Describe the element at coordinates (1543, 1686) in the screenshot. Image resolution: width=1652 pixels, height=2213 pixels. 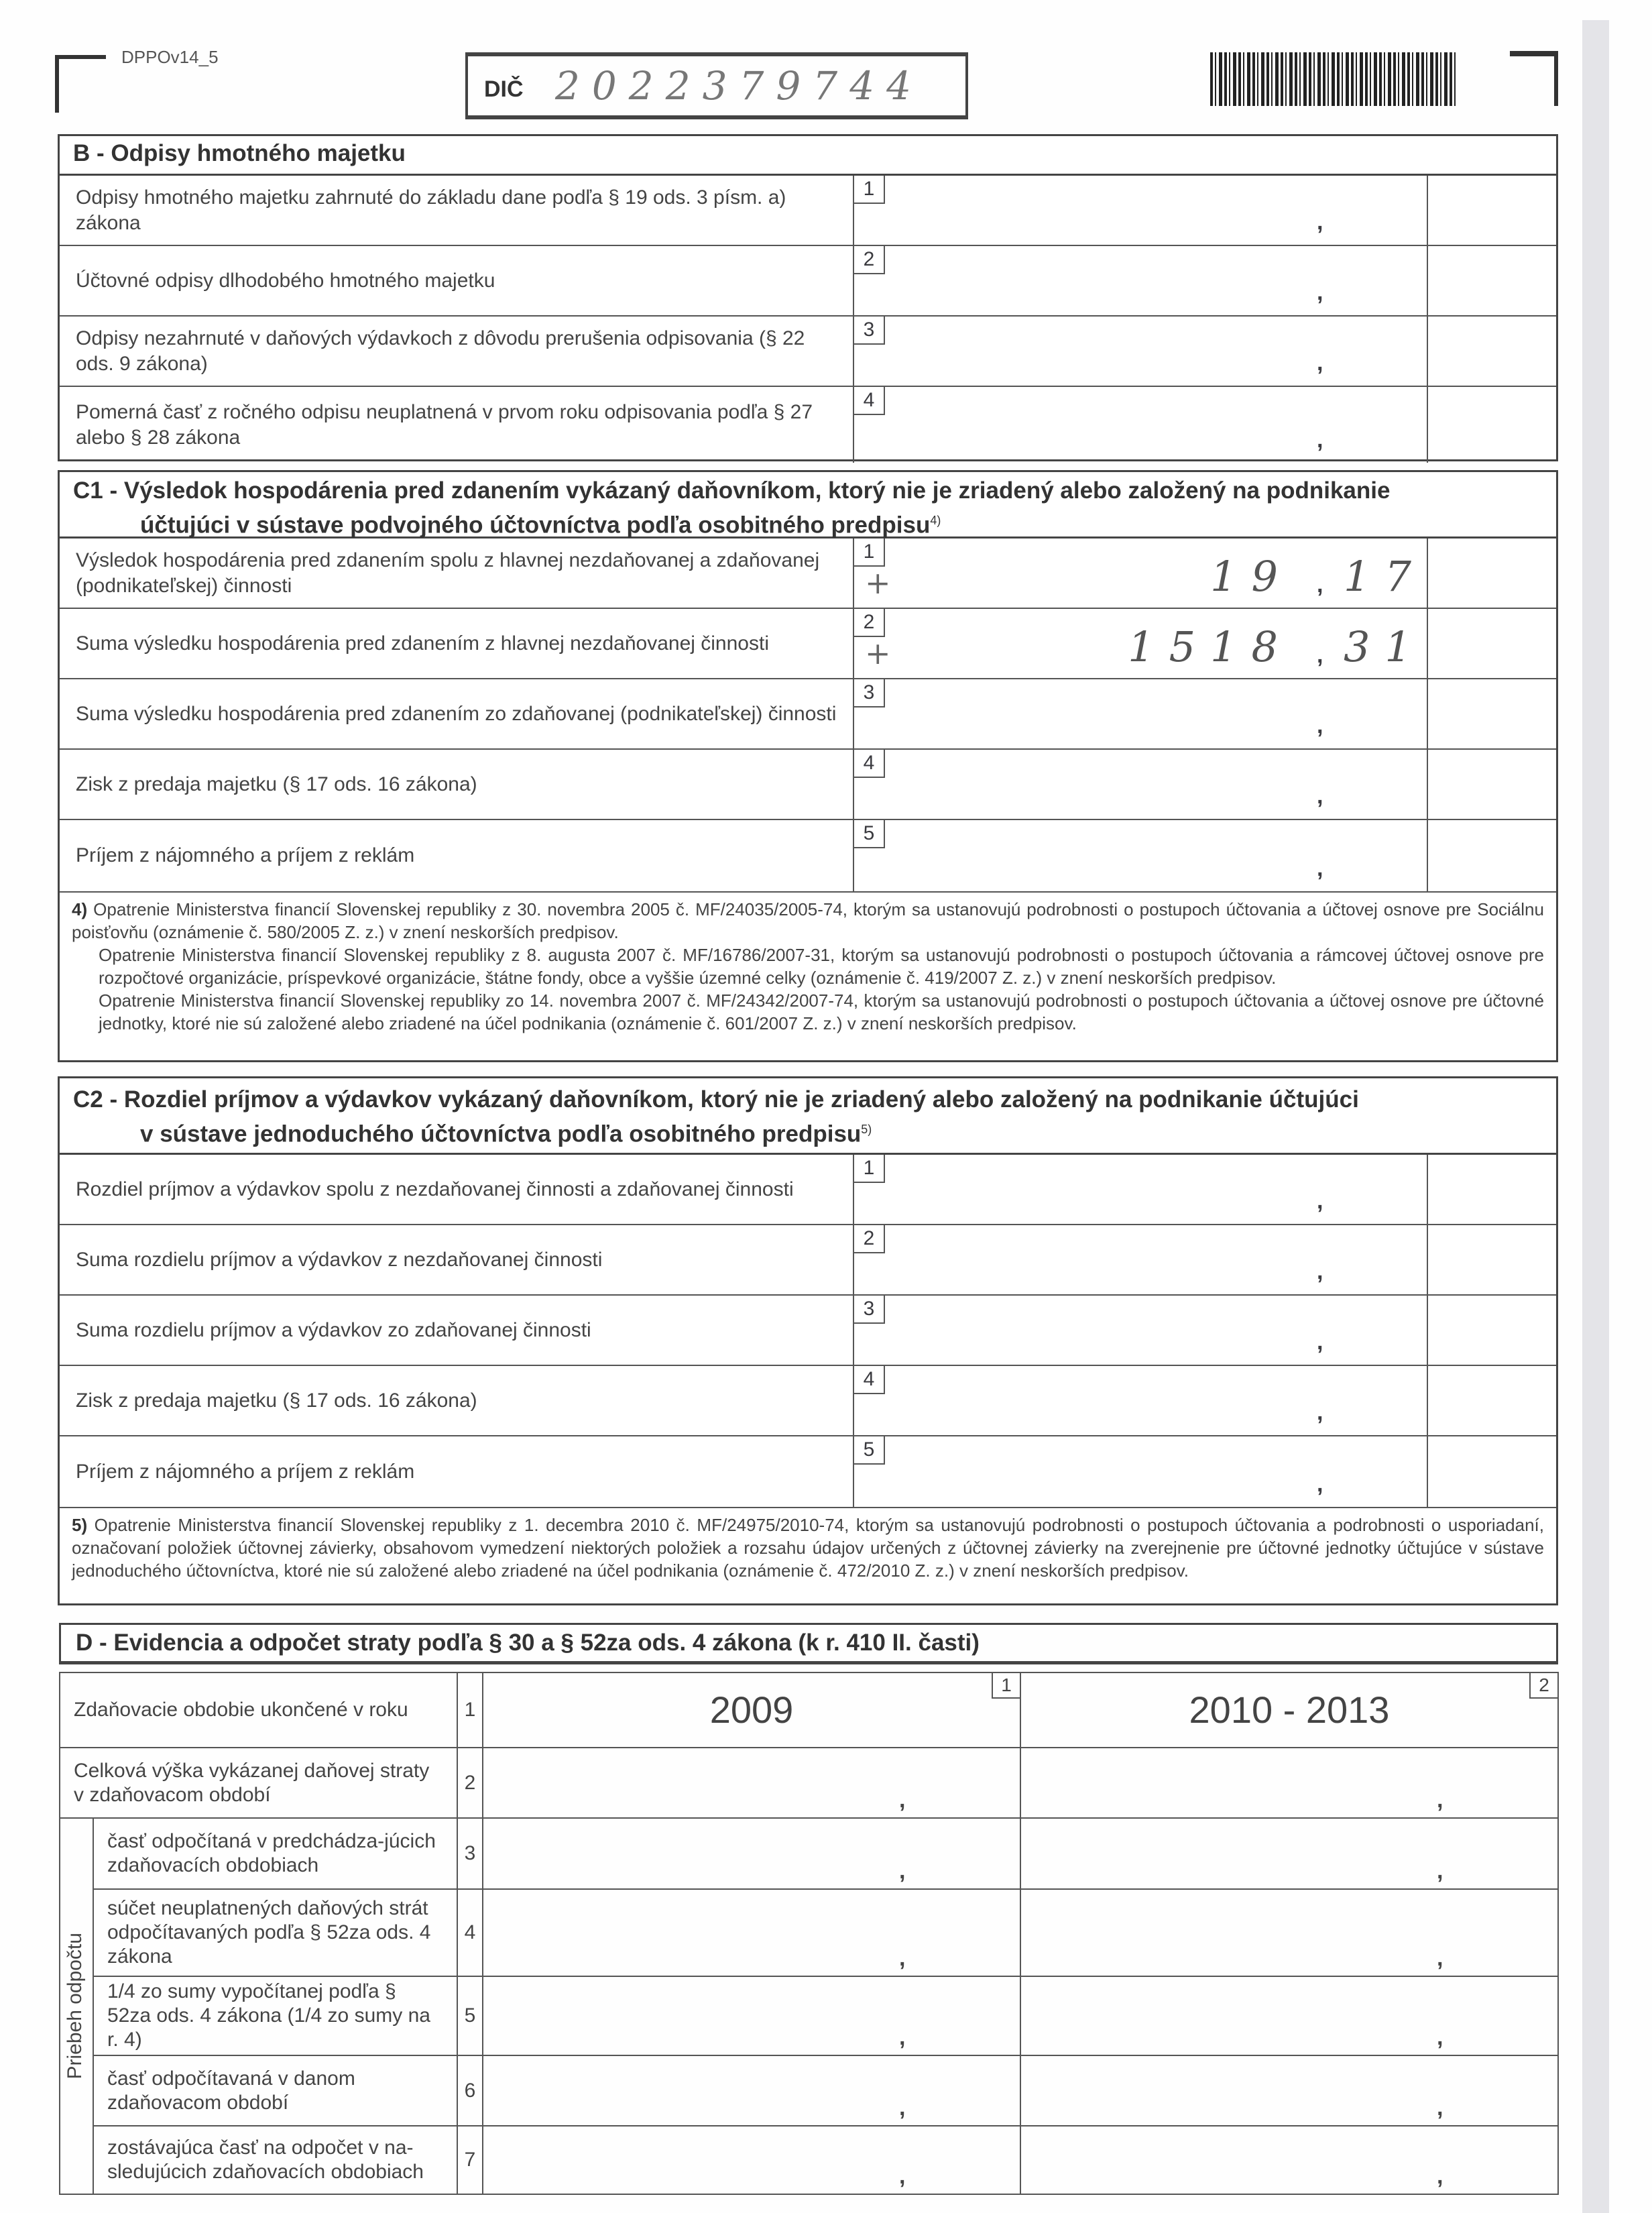
I see `column-number: 2` at that location.